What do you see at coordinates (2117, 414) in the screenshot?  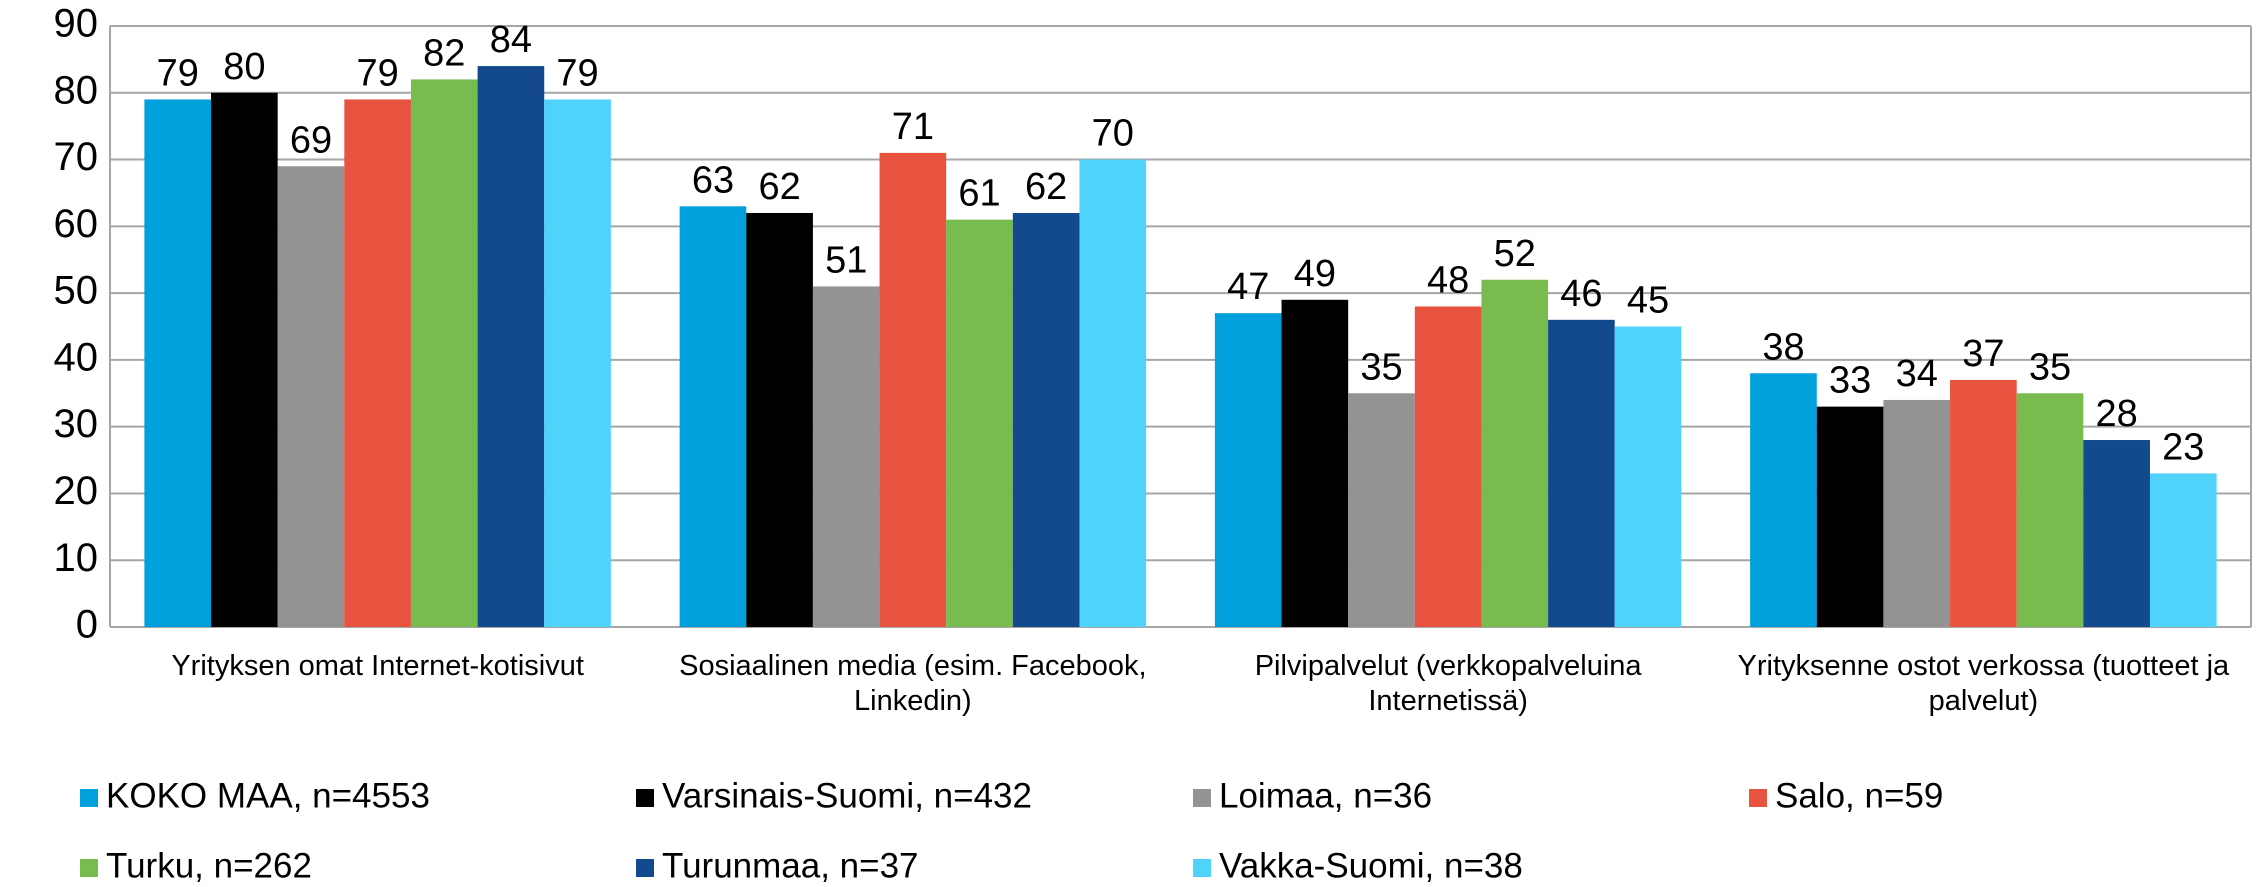 I see `data-label: 28` at bounding box center [2117, 414].